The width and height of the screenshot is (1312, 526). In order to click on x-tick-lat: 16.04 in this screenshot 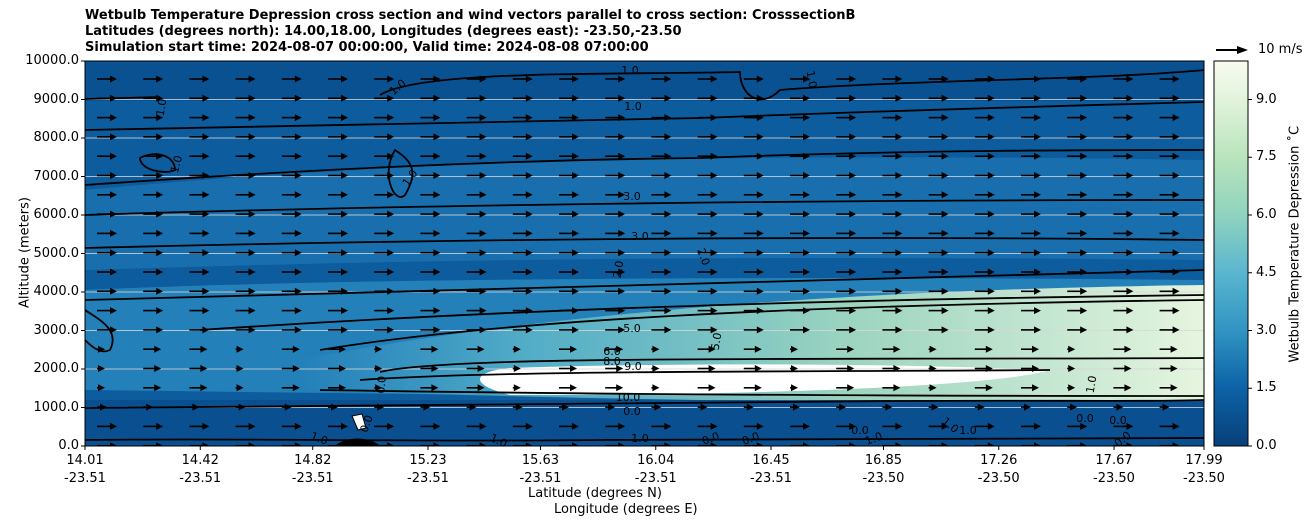, I will do `click(656, 460)`.